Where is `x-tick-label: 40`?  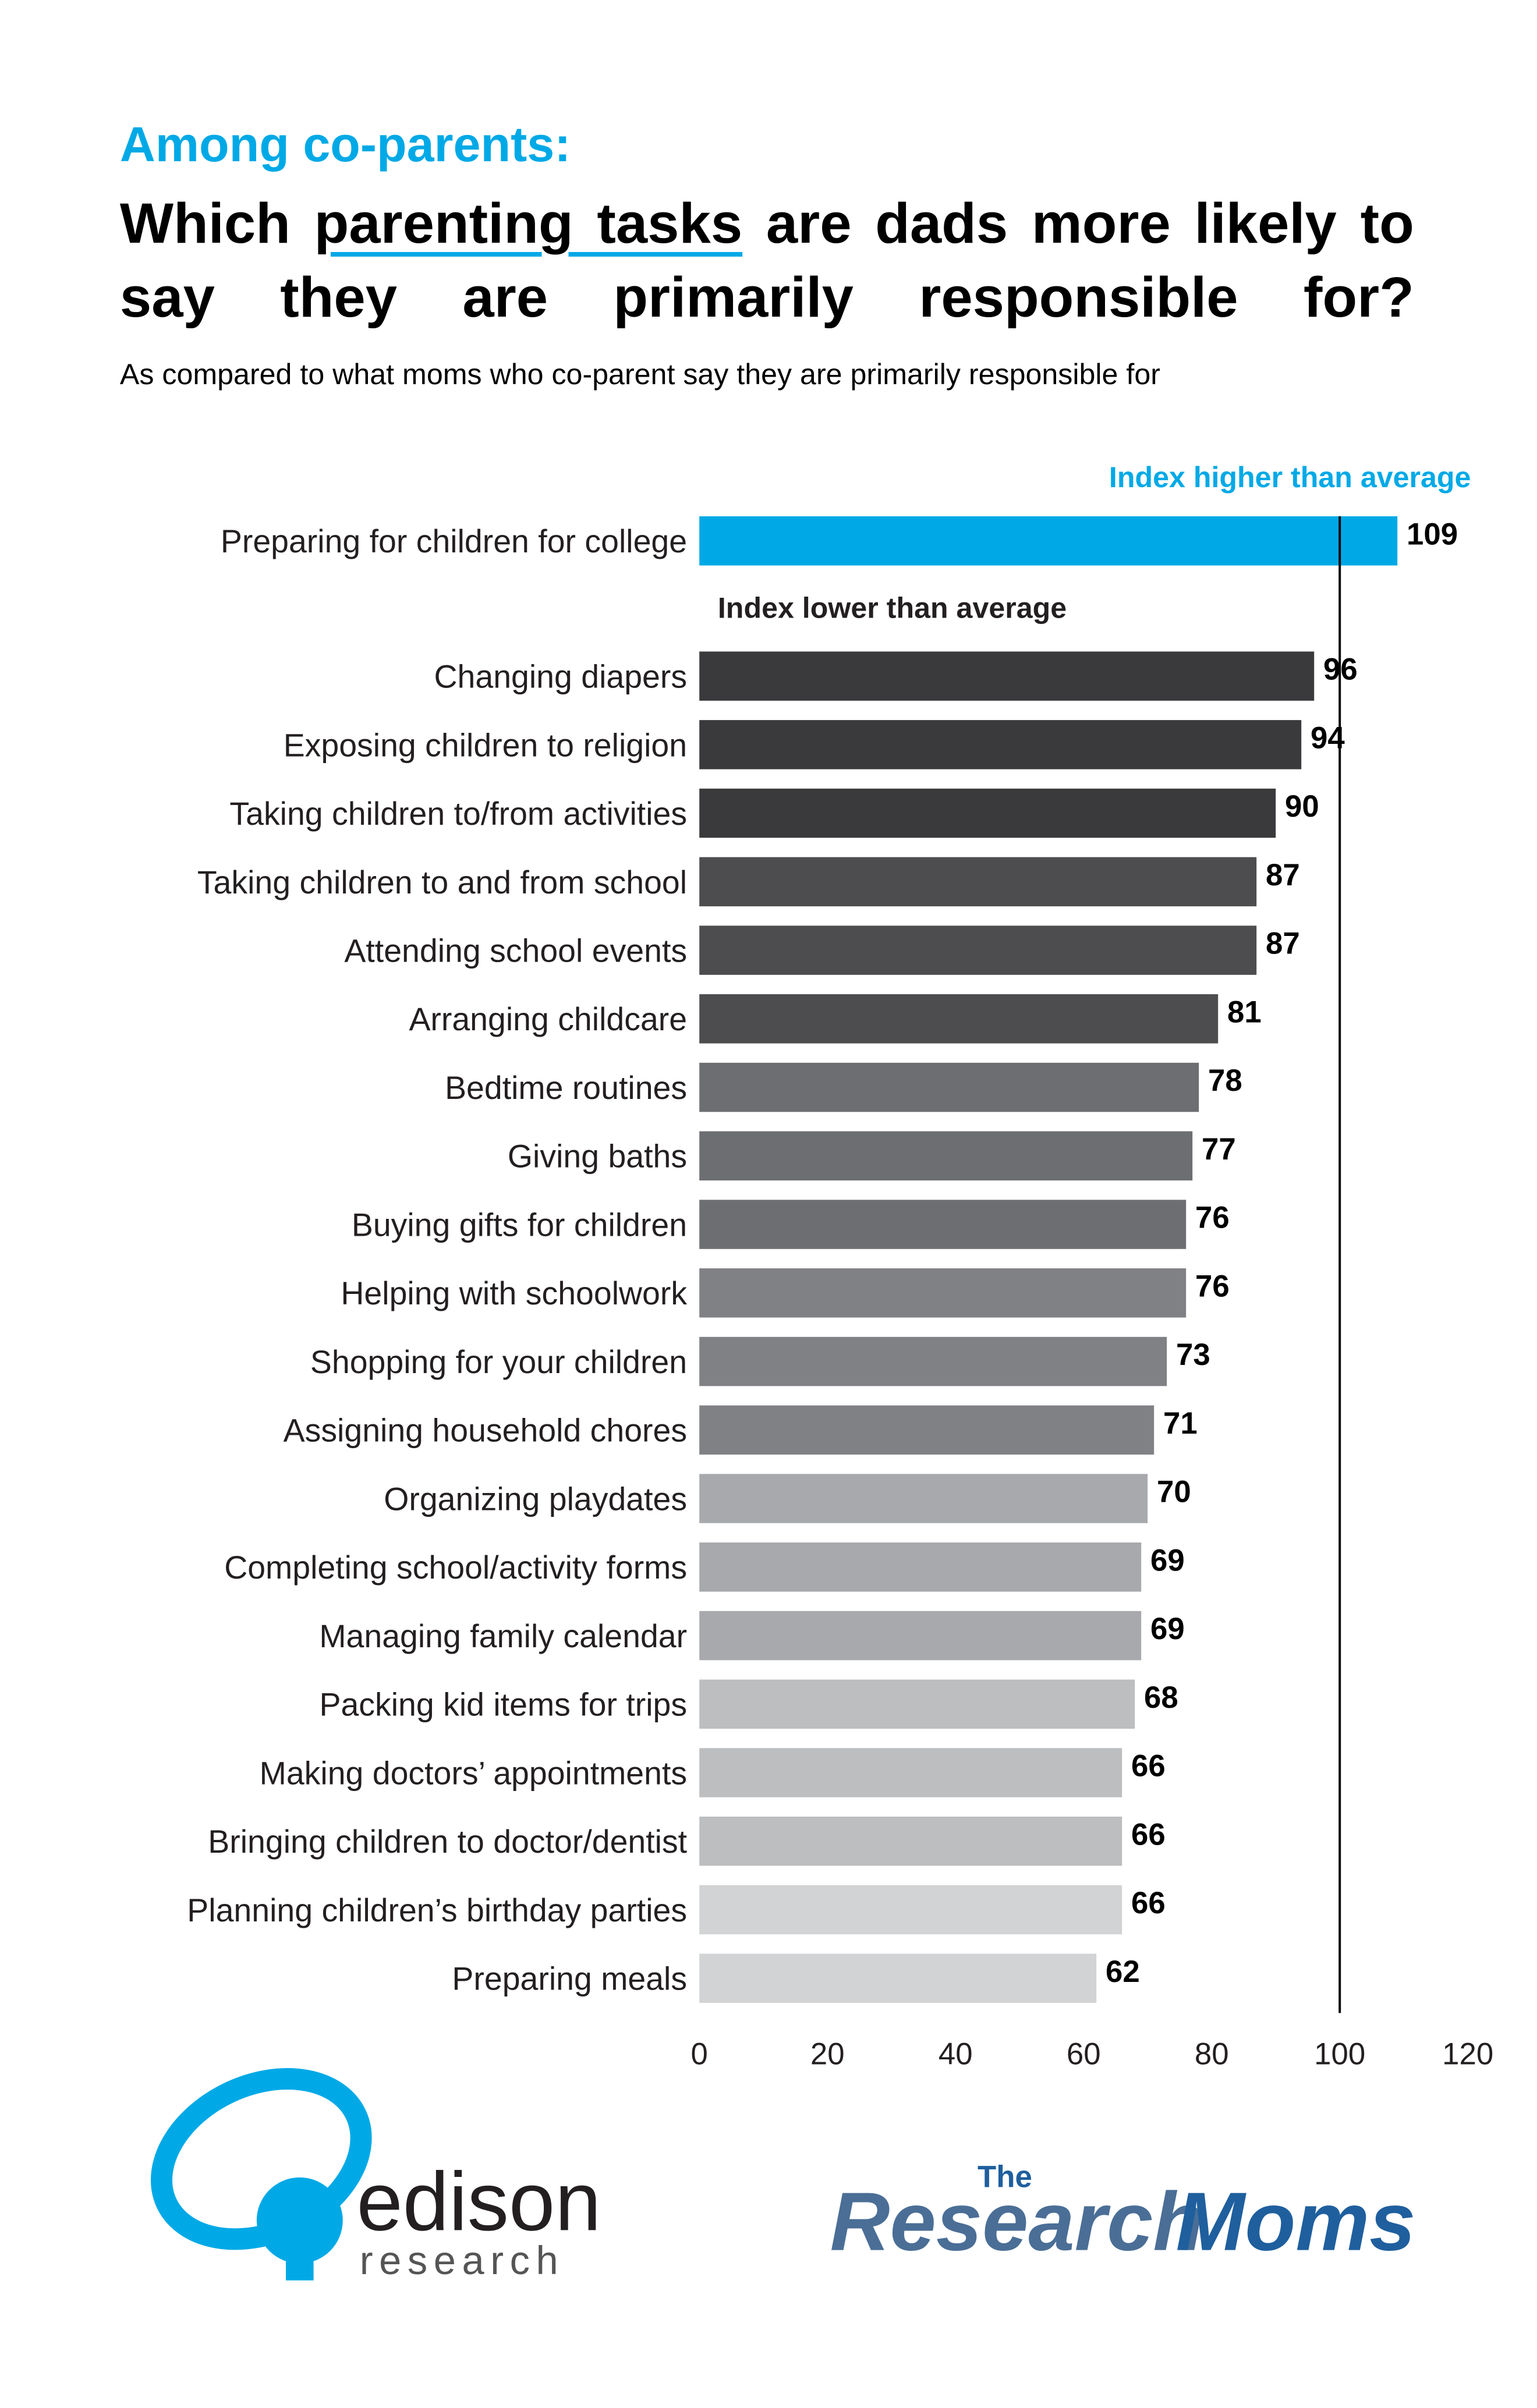
x-tick-label: 40 is located at coordinates (956, 2054).